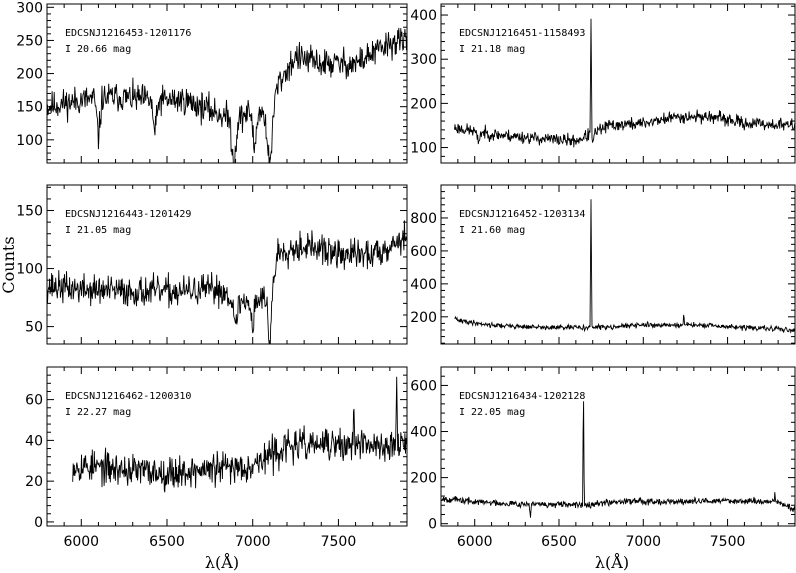  I want to click on magnitude-label: I 20.66 mag, so click(98, 49).